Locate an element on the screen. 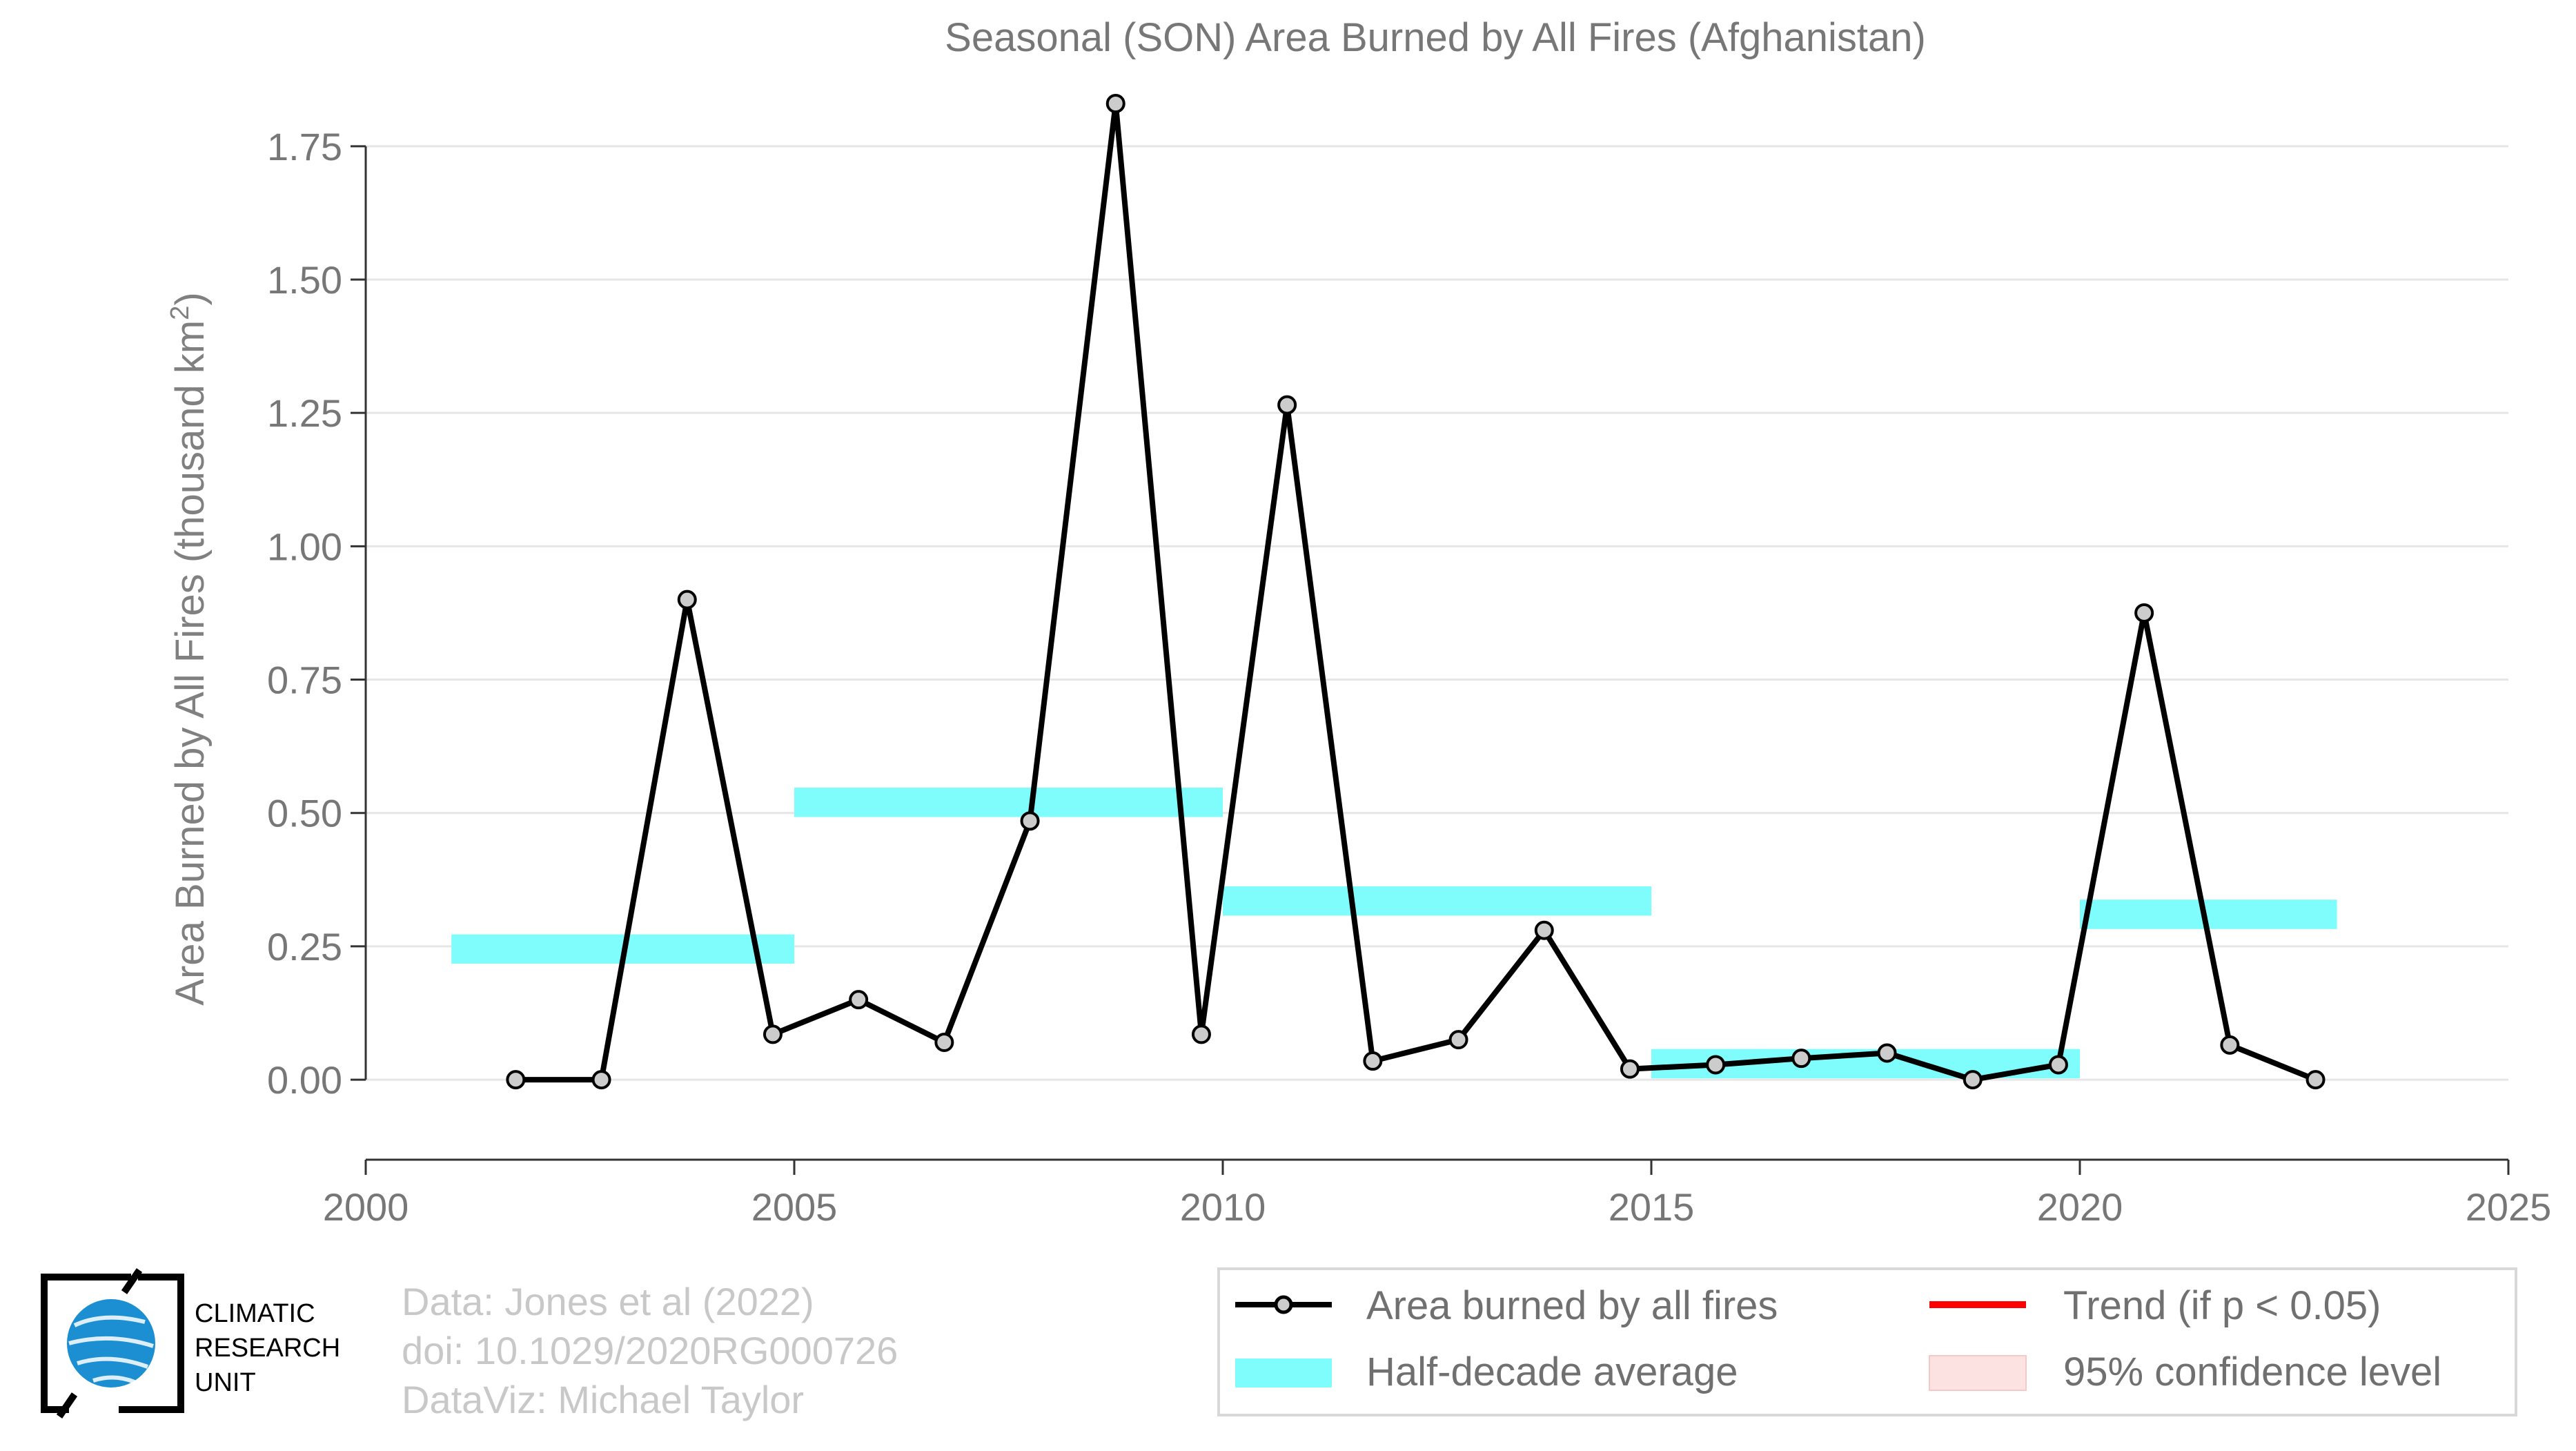 Image resolution: width=2576 pixels, height=1451 pixels. cru-logo: CLIMATIC RESEARCH UNIT is located at coordinates (190, 1344).